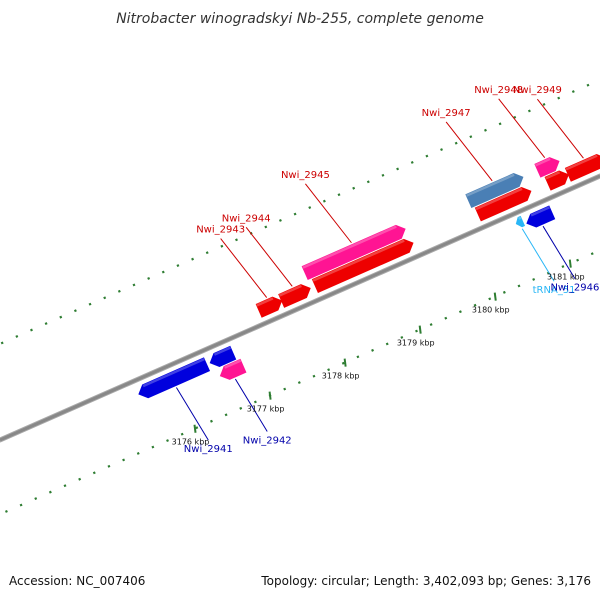 The height and width of the screenshot is (600, 600). I want to click on gene-label-nwi-2945: Nwi_2945, so click(305, 175).